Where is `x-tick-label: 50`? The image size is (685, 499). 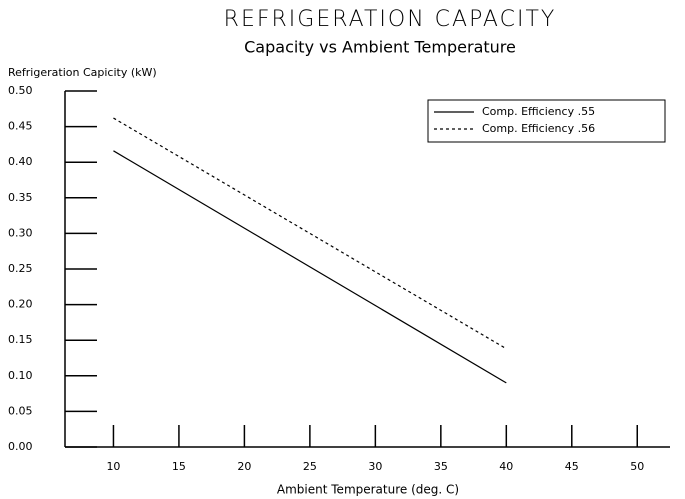
x-tick-label: 50 is located at coordinates (637, 466).